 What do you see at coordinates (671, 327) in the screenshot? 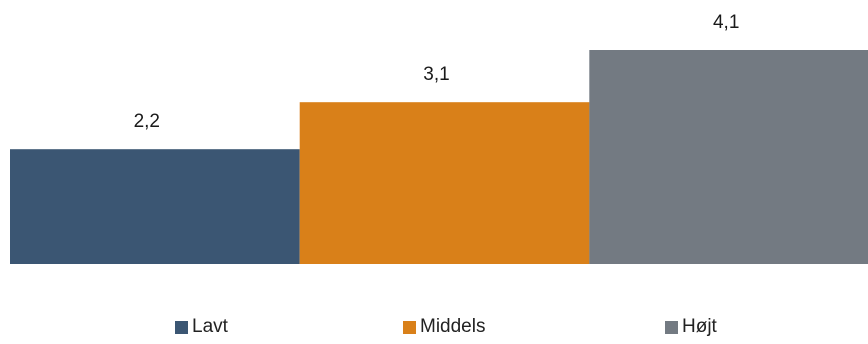
I see `legend-swatch-hojt` at bounding box center [671, 327].